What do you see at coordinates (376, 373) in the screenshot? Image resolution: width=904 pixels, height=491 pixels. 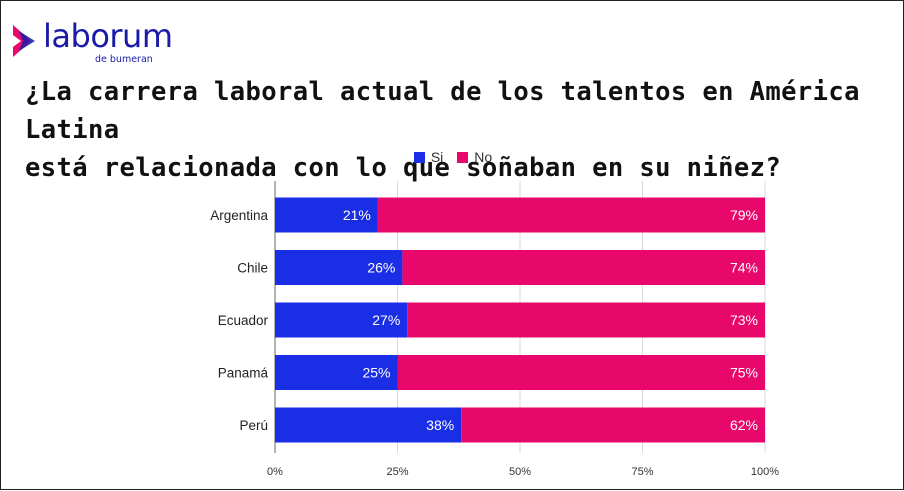 I see `data-label: 25%` at bounding box center [376, 373].